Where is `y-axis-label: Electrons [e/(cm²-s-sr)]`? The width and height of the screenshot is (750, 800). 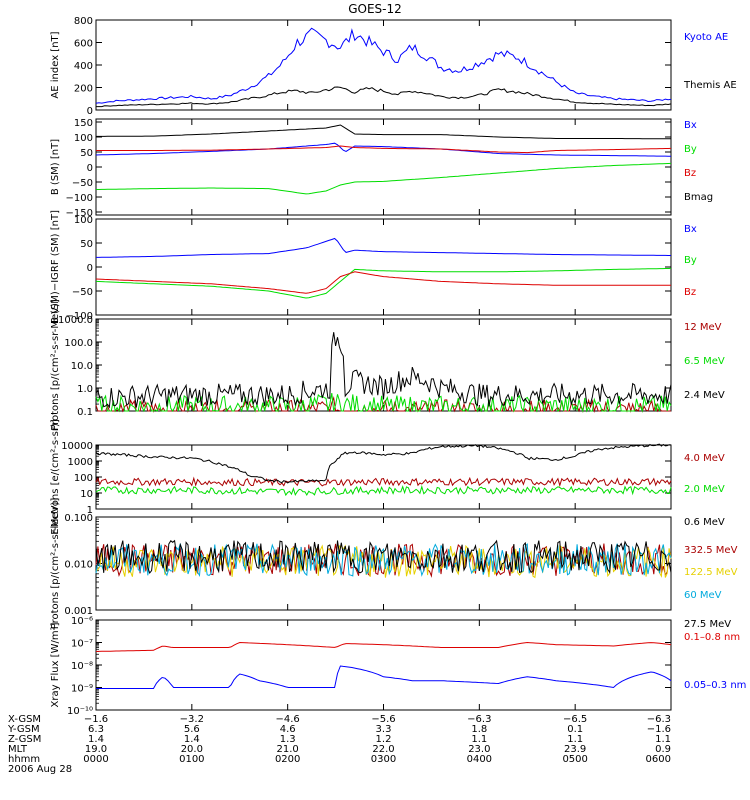
y-axis-label: Electrons [e/(cm²-s-sr)] is located at coordinates (55, 477).